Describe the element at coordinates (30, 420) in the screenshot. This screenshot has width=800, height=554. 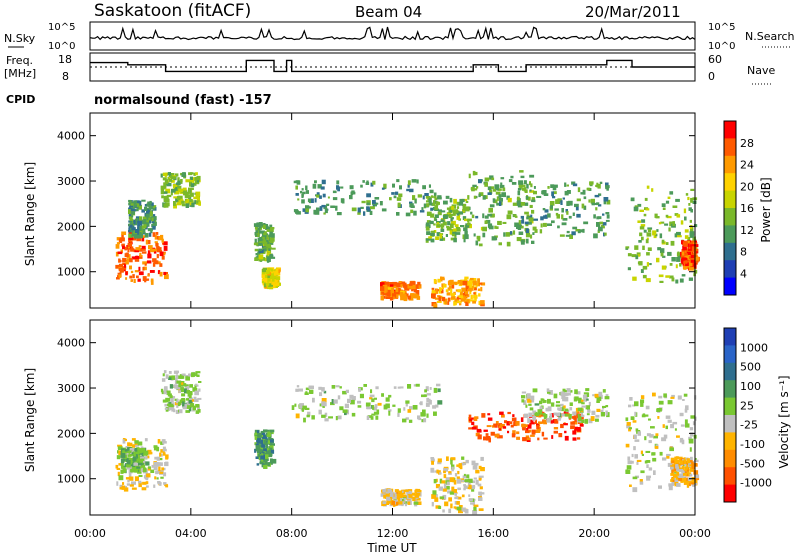
I see `velocity-ylabel: Slant Range [km]` at that location.